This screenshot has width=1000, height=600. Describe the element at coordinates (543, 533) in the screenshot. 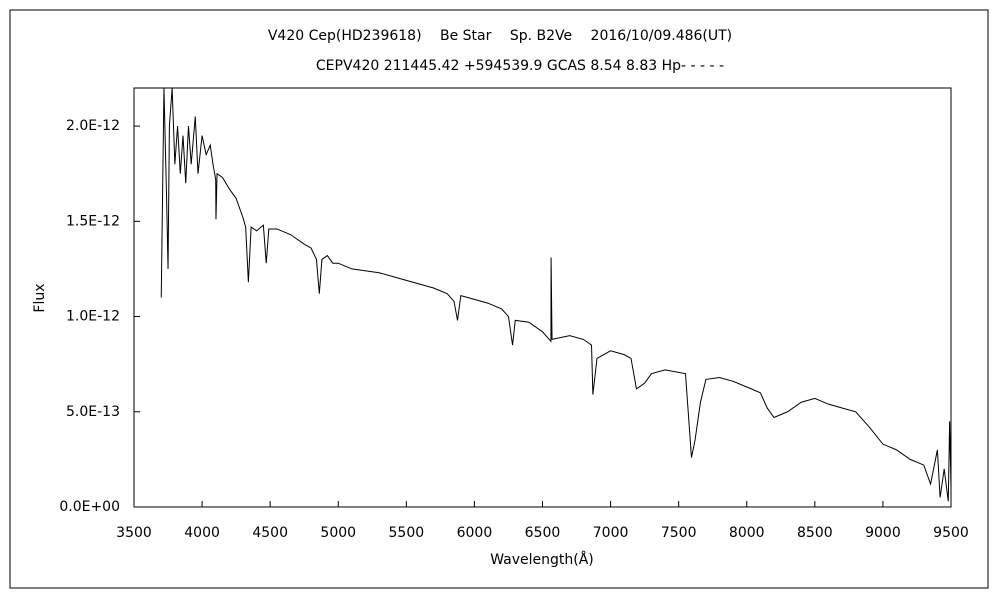

I see `x-tick-label: 6500` at that location.